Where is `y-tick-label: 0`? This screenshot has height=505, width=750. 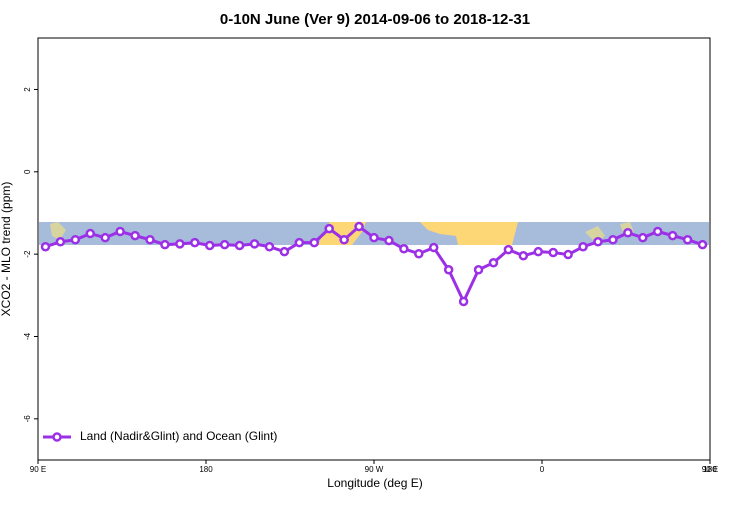 y-tick-label: 0 is located at coordinates (27, 171).